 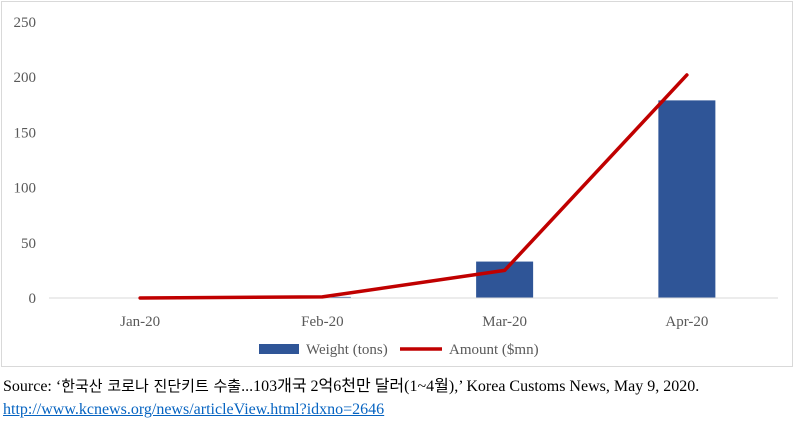 What do you see at coordinates (32, 386) in the screenshot?
I see `source-prefix: Source: ‘` at bounding box center [32, 386].